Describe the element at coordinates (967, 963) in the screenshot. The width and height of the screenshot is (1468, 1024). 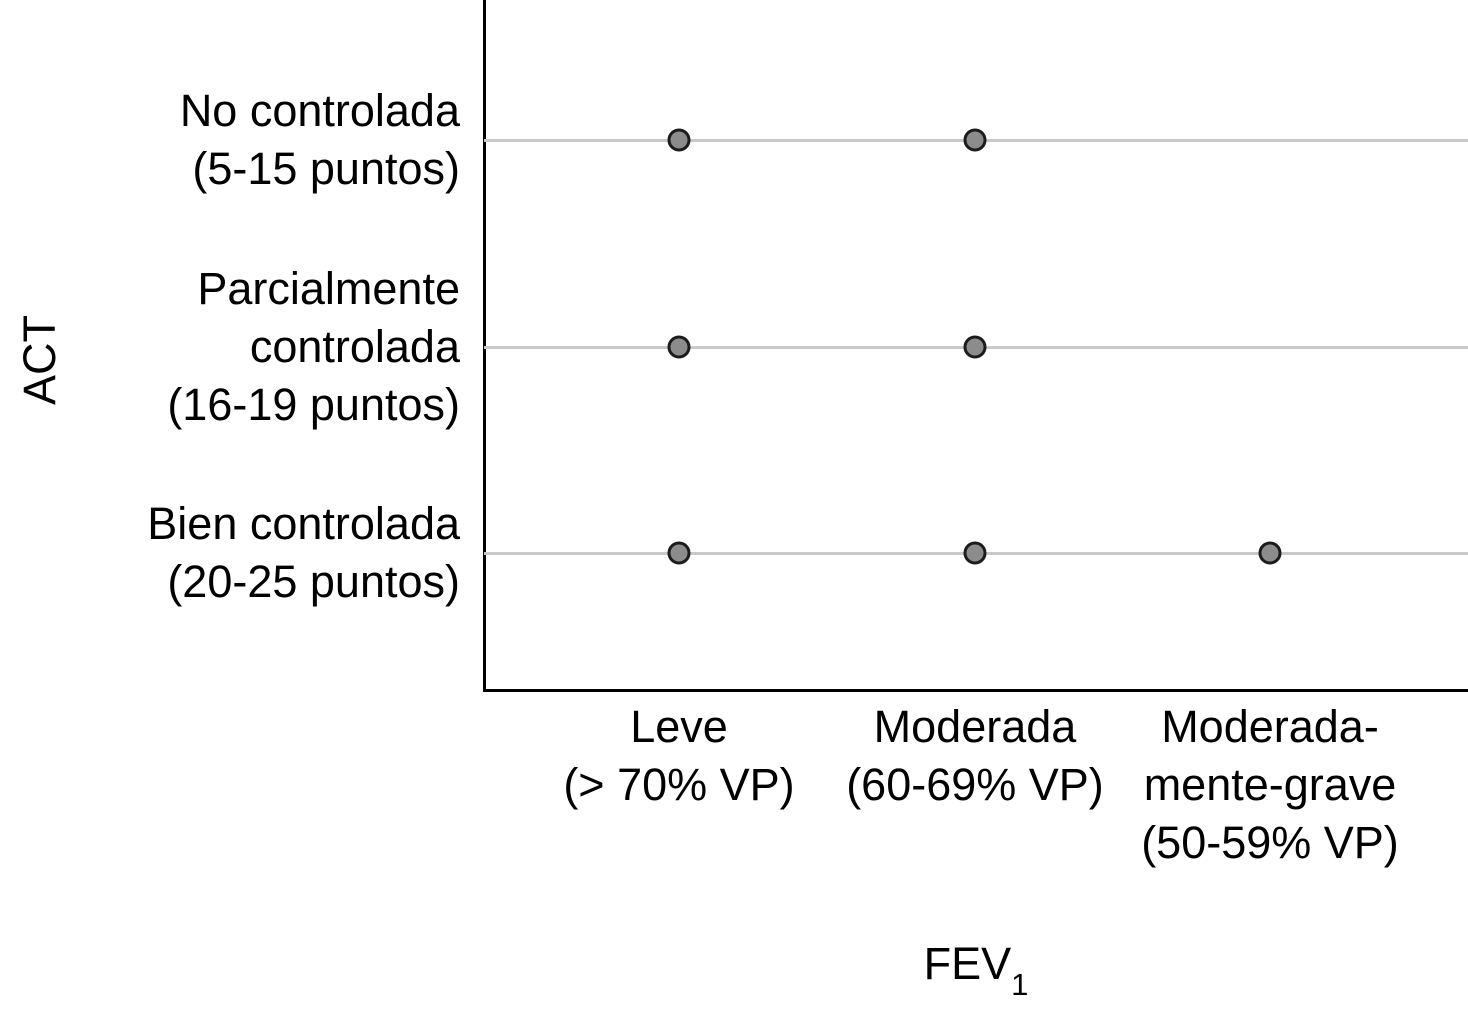
I see `x-axis-title-text: FEV` at that location.